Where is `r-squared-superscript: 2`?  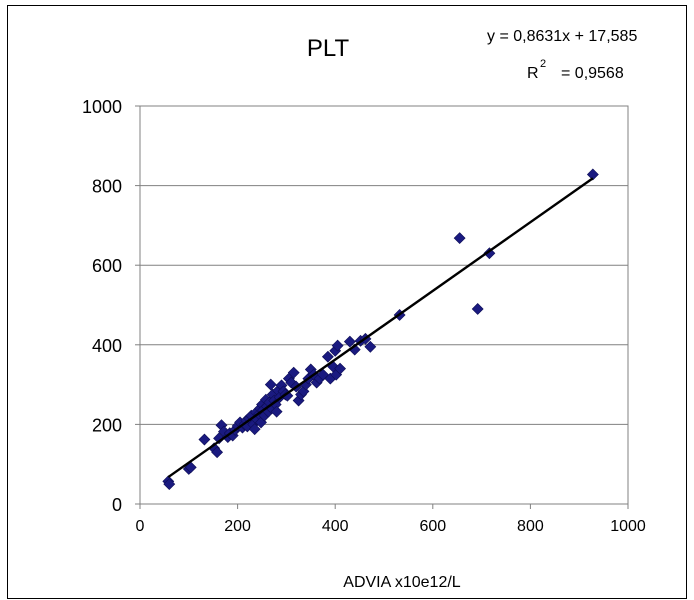 r-squared-superscript: 2 is located at coordinates (543, 64).